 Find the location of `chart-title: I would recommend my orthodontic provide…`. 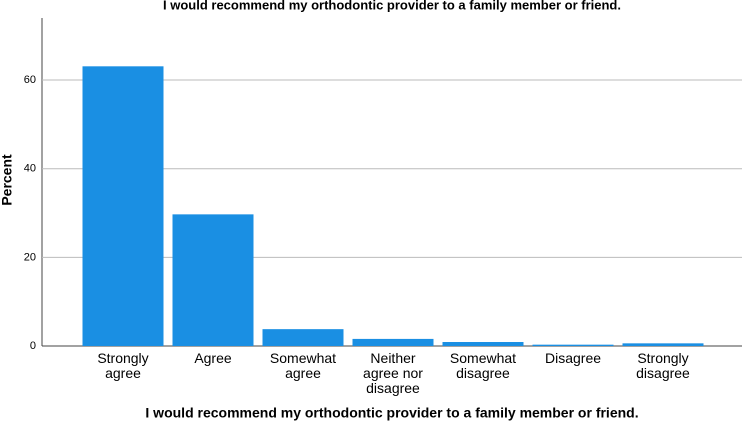

chart-title: I would recommend my orthodontic provide… is located at coordinates (392, 6).